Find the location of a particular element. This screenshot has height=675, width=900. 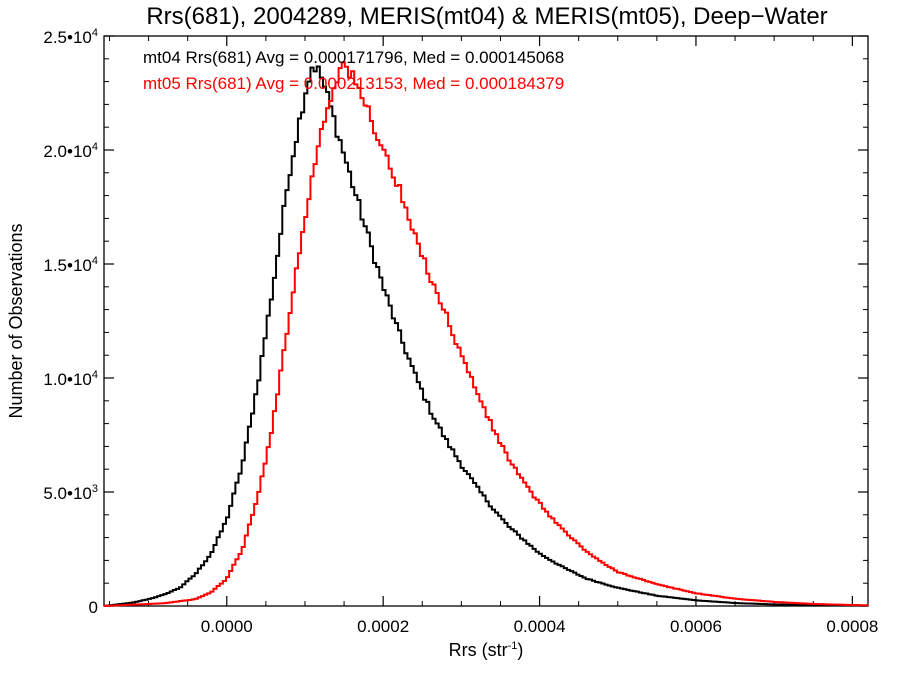

y-tick-label: 1.0•104 is located at coordinates (70, 379).